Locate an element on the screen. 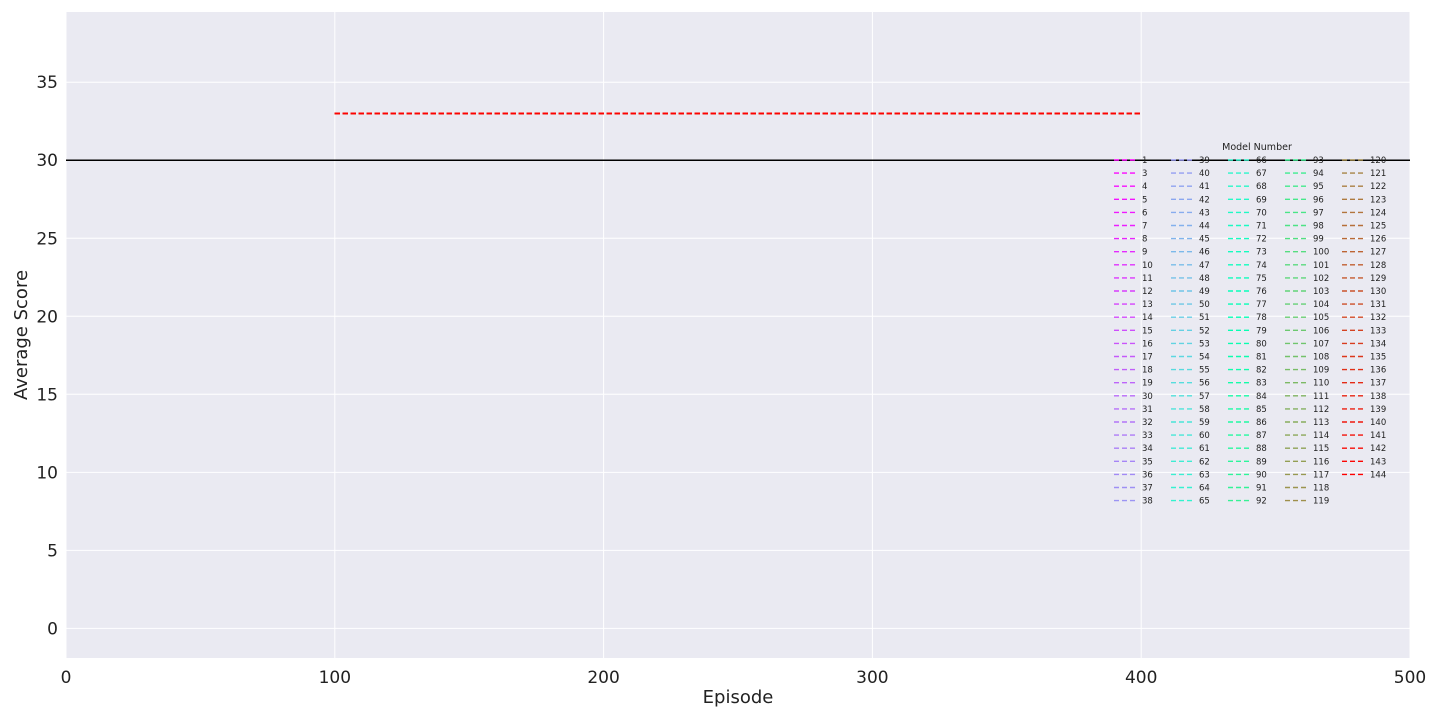 The width and height of the screenshot is (1440, 720). legend-label: 3 is located at coordinates (1144, 174).